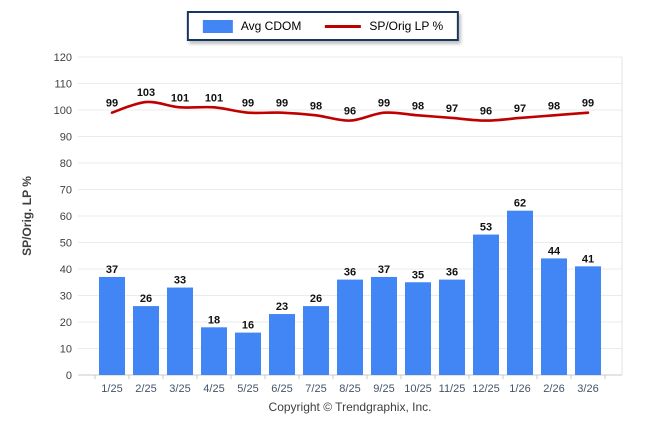  Describe the element at coordinates (519, 389) in the screenshot. I see `x-axis-tick-label: 1/26` at that location.